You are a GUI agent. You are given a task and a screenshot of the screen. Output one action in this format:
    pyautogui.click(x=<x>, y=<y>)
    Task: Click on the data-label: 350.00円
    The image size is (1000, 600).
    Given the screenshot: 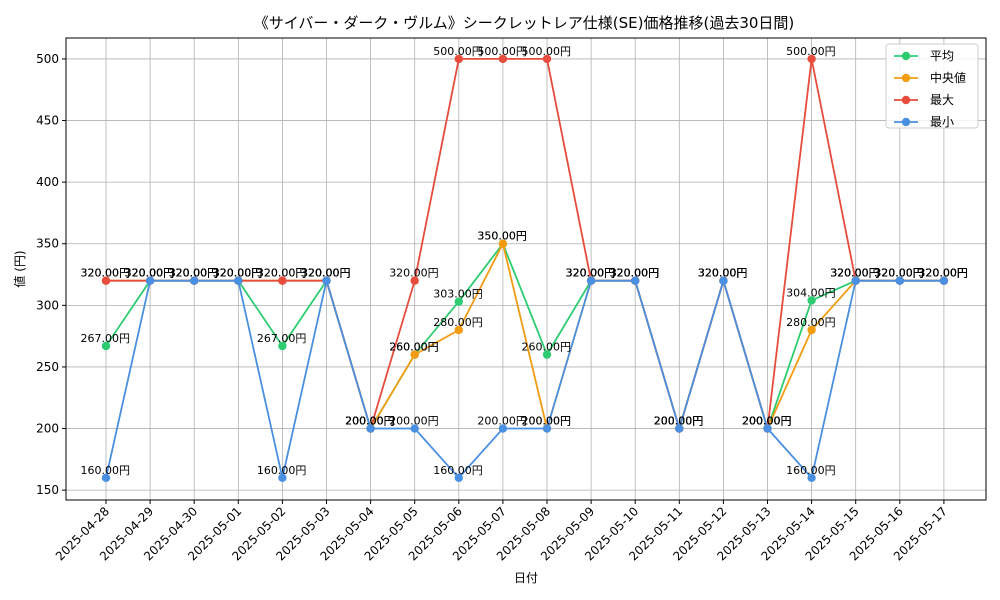 What is the action you would take?
    pyautogui.click(x=502, y=236)
    